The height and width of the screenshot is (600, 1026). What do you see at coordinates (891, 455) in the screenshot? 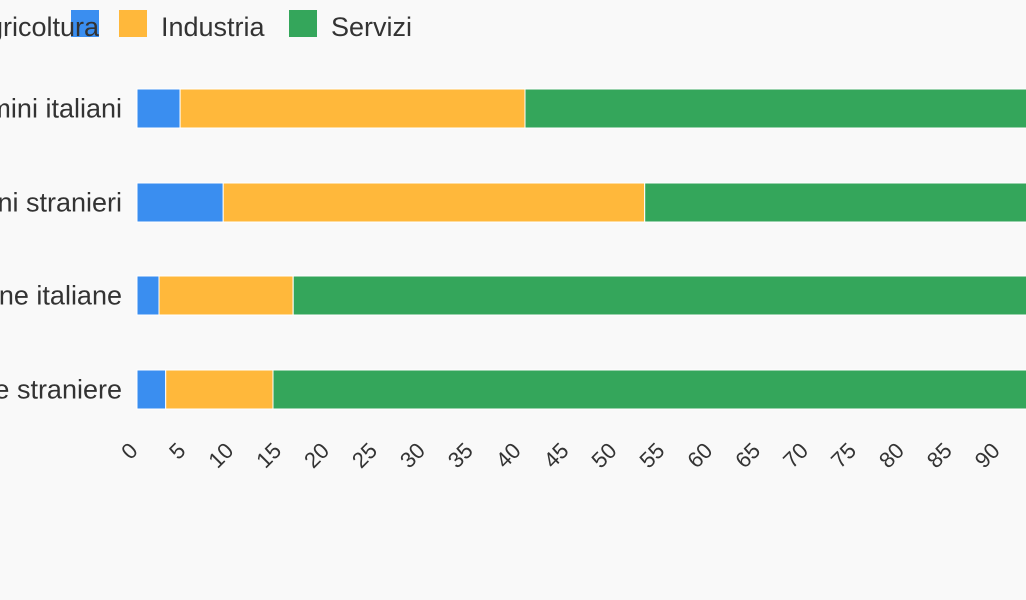
I see `x-tick-label-80: 80` at bounding box center [891, 455].